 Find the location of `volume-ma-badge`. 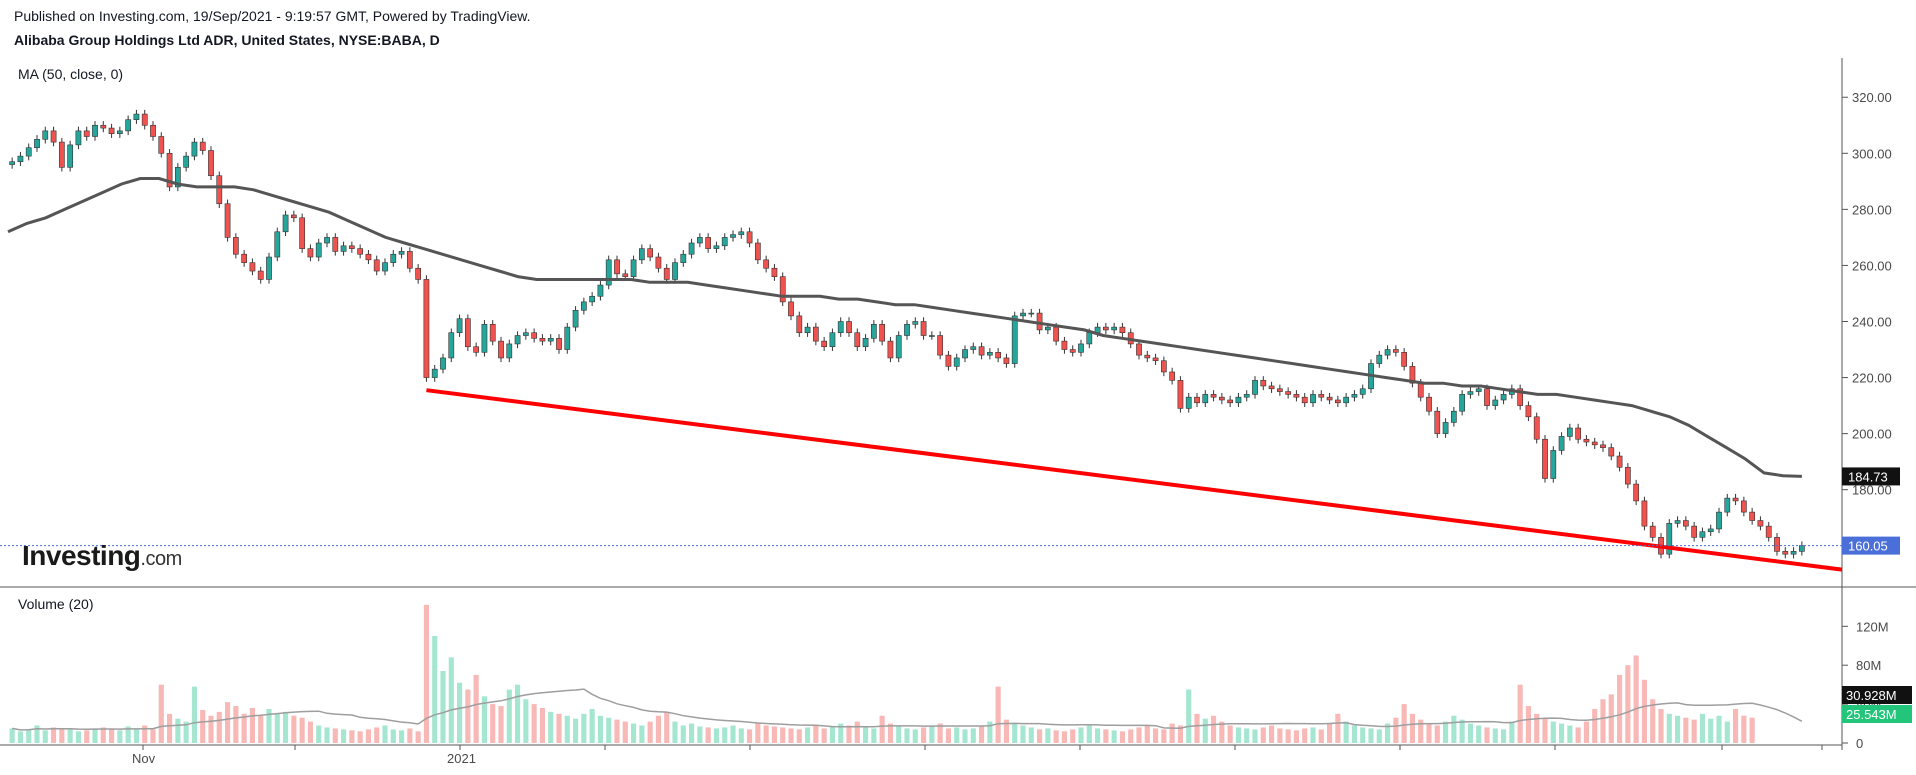

volume-ma-badge is located at coordinates (1877, 695).